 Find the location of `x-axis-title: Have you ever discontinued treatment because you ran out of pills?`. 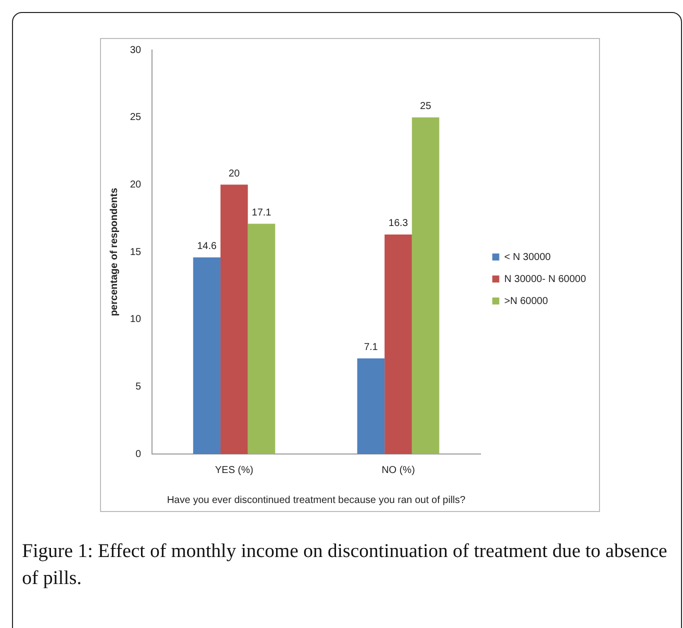

x-axis-title: Have you ever discontinued treatment because you ran out of pills? is located at coordinates (316, 500).